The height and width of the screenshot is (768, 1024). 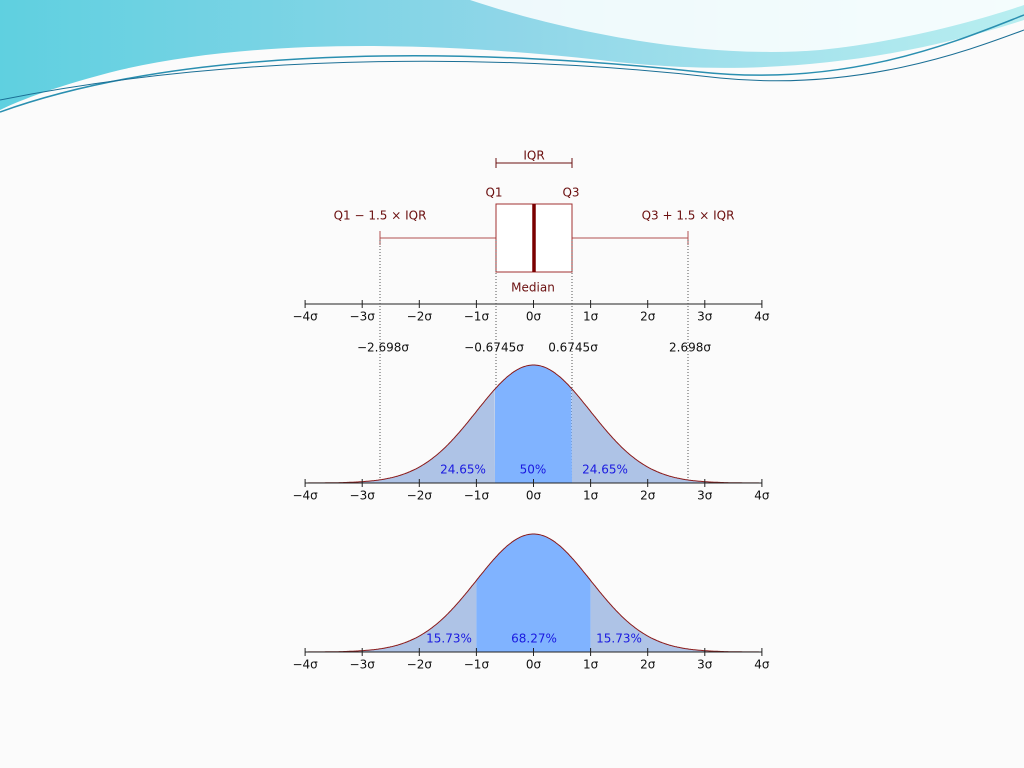 What do you see at coordinates (533, 288) in the screenshot?
I see `median-label: Median` at bounding box center [533, 288].